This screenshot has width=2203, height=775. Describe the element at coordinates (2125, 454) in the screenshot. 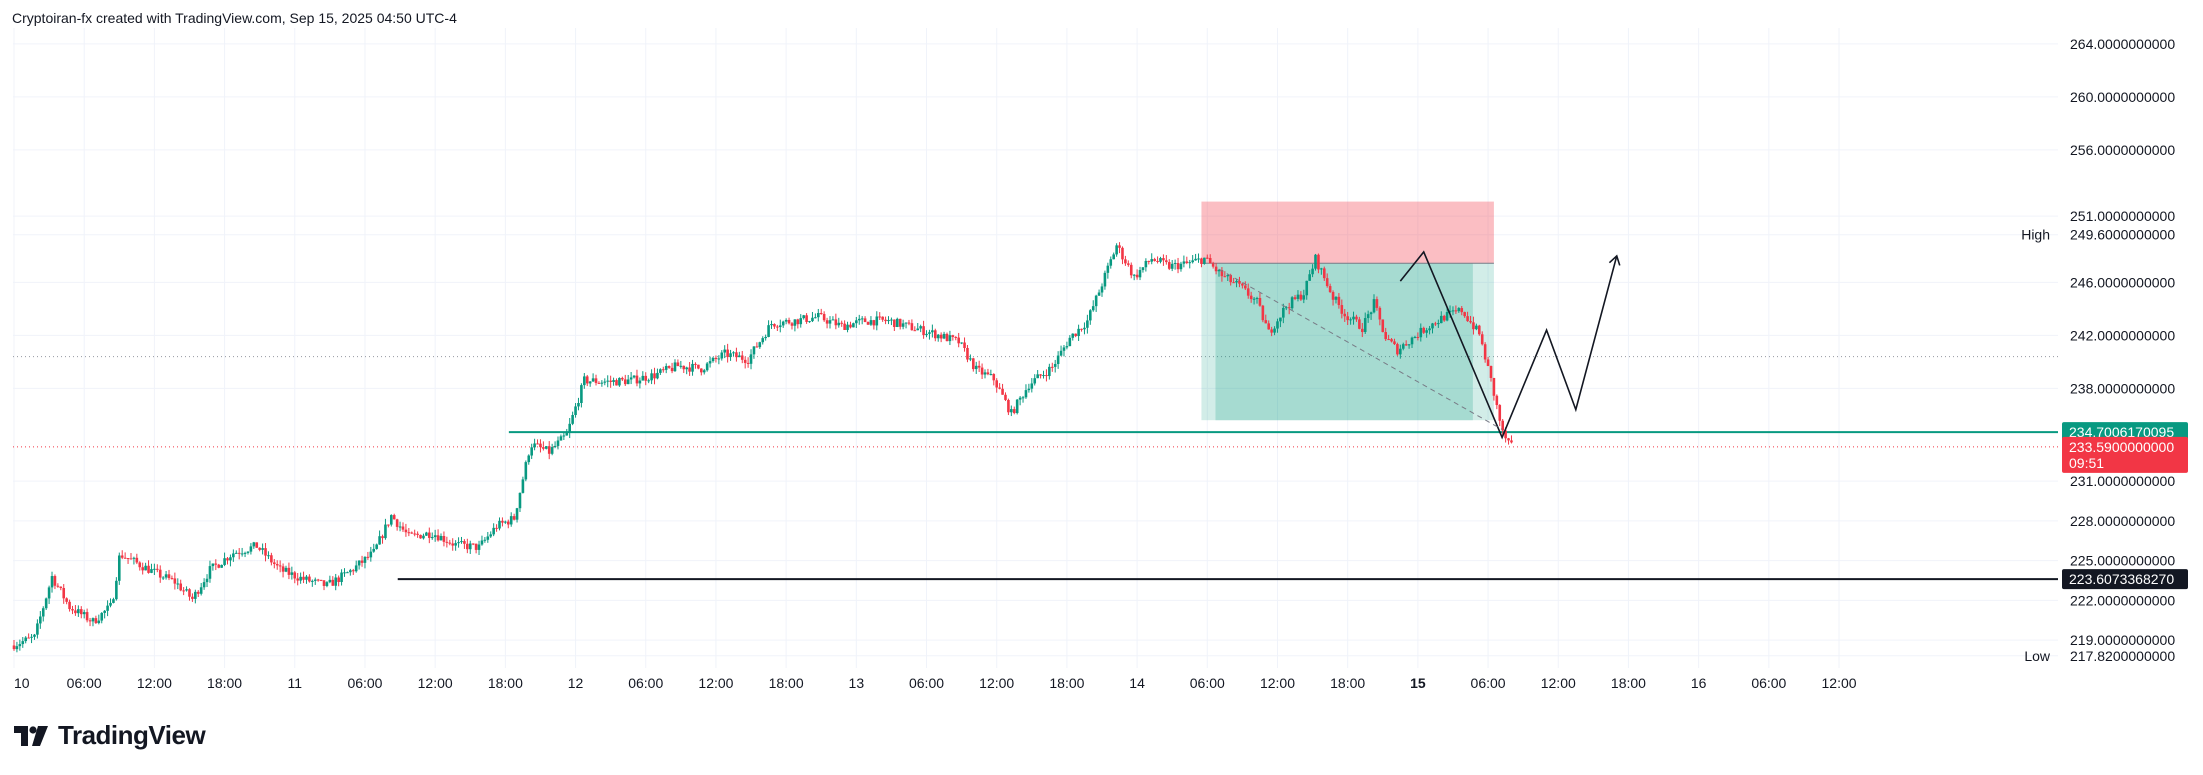

I see `last-price-tag` at that location.